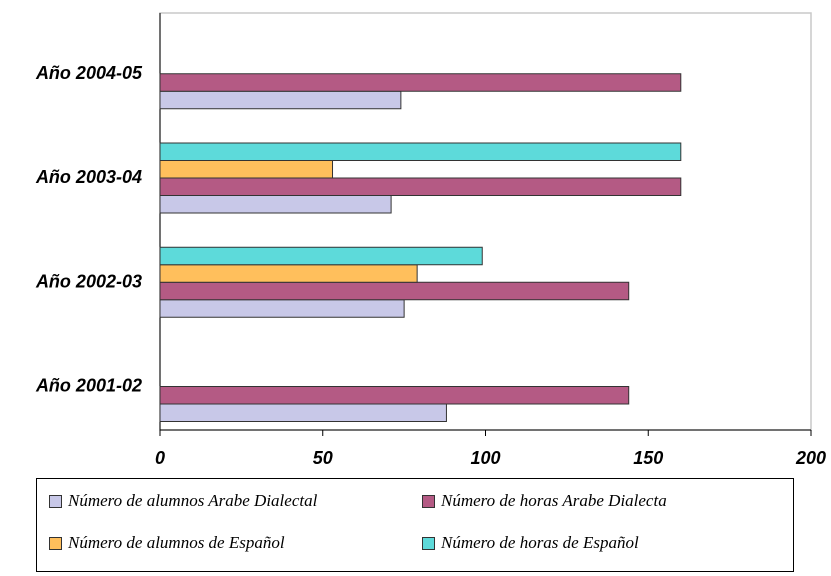 This screenshot has width=831, height=576. I want to click on legend-label: Número de alumnos de Español, so click(176, 542).